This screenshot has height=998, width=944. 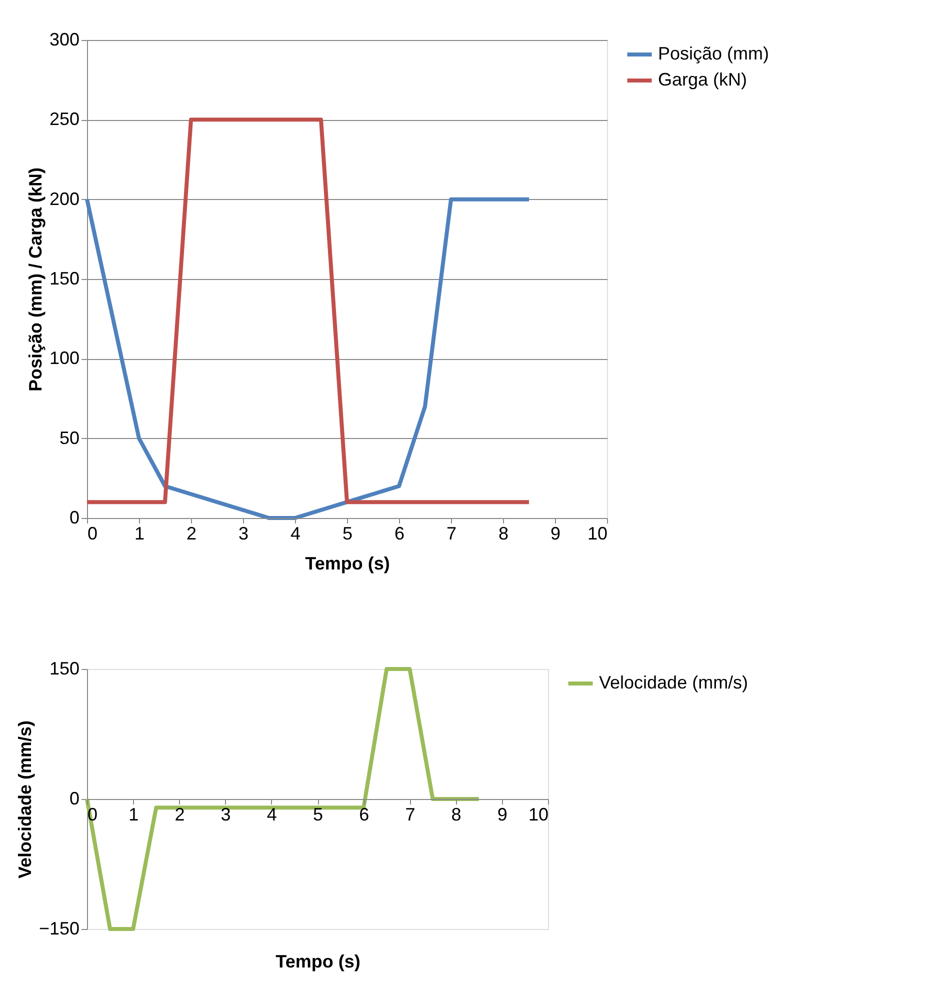 I want to click on line-series, so click(x=283, y=799).